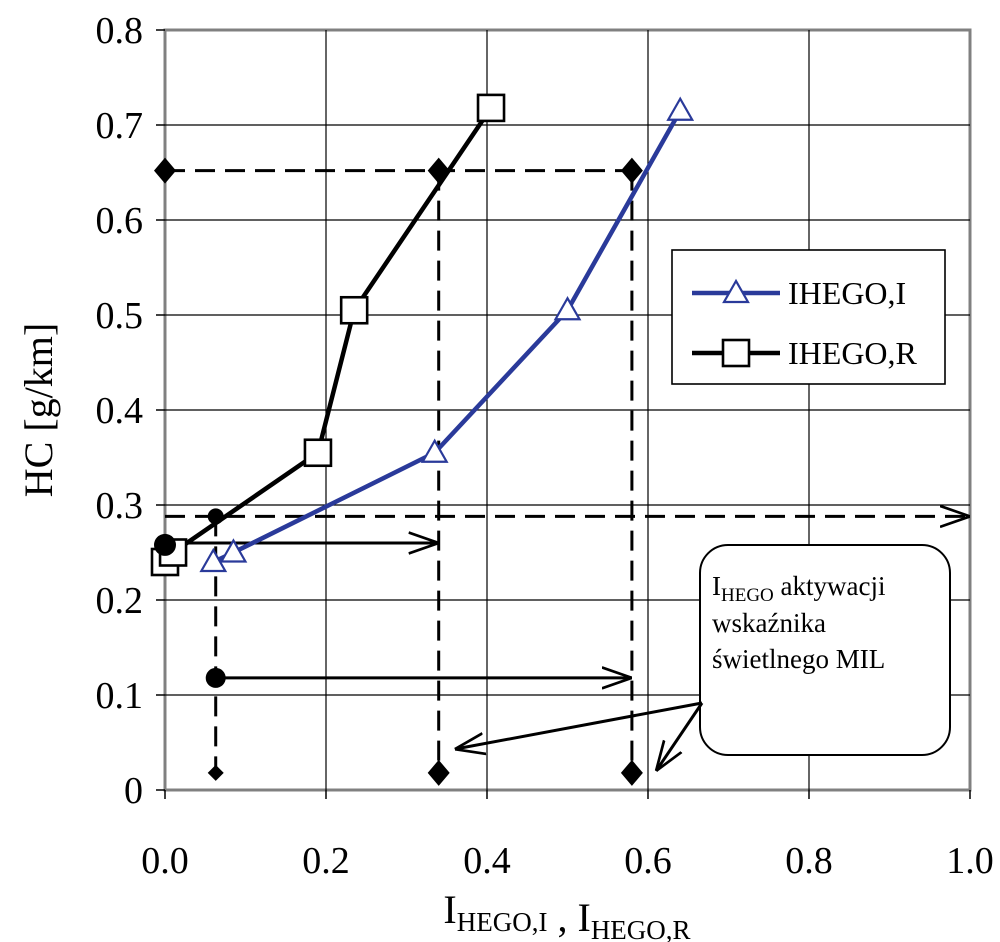 This screenshot has height=942, width=1000. I want to click on y-tick-label: 0, so click(133, 791).